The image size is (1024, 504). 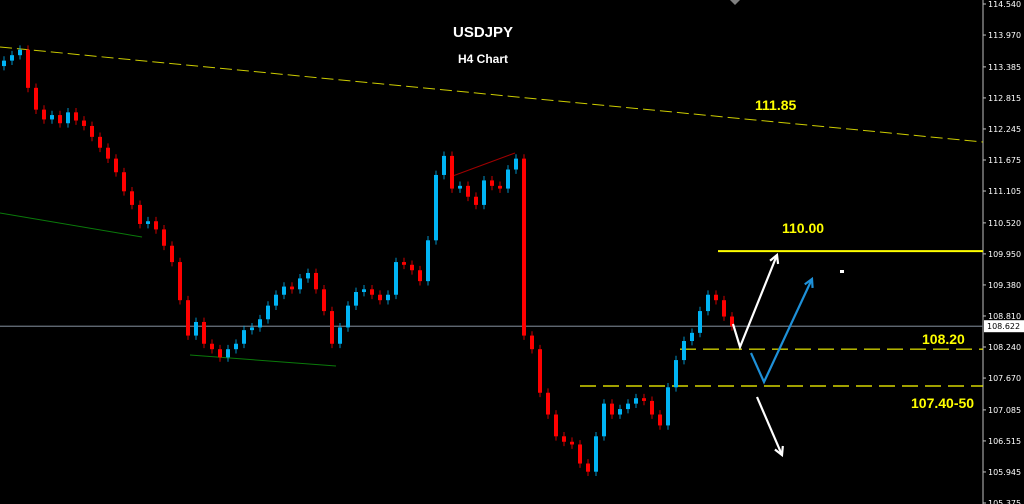 I want to click on pullback-scenario-arrow-path, so click(x=781, y=331).